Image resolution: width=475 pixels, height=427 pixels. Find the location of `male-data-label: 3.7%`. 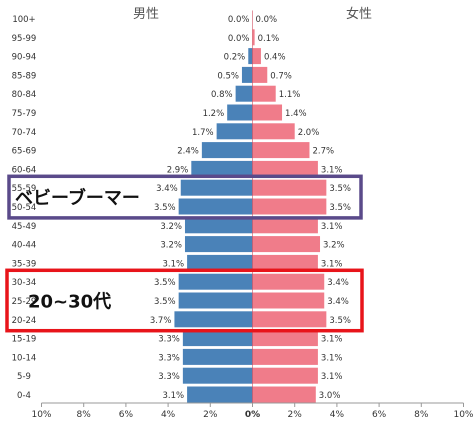

male-data-label: 3.7% is located at coordinates (161, 321).